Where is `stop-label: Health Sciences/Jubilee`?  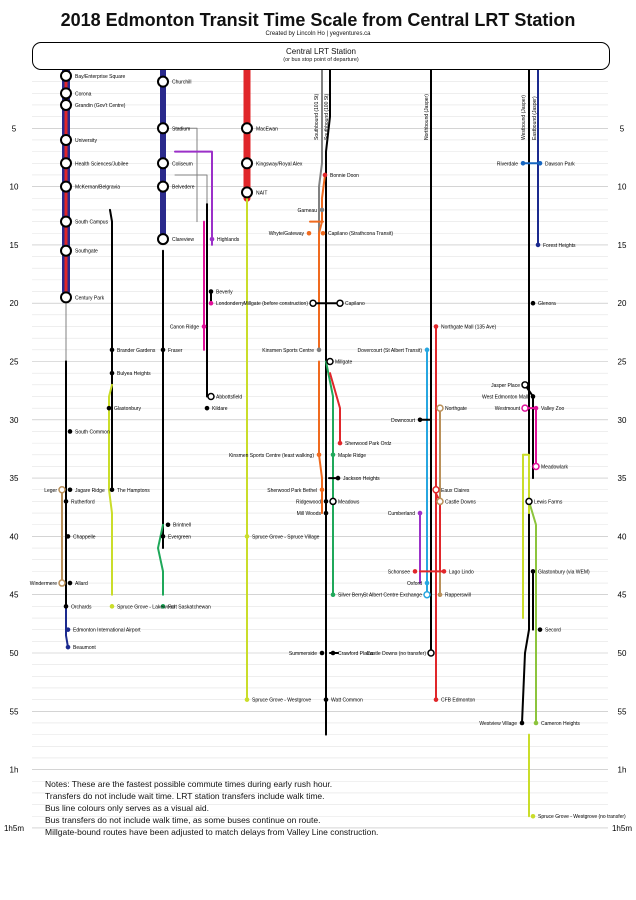
stop-label: Health Sciences/Jubilee is located at coordinates (102, 164).